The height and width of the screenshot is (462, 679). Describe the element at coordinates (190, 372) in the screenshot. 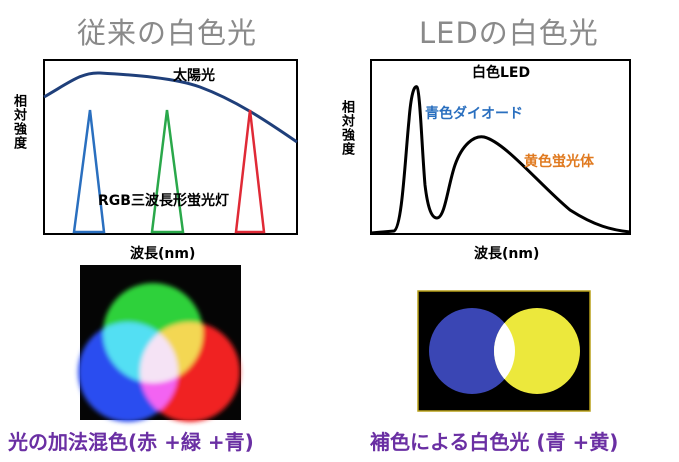

I see `red-light-circle` at that location.